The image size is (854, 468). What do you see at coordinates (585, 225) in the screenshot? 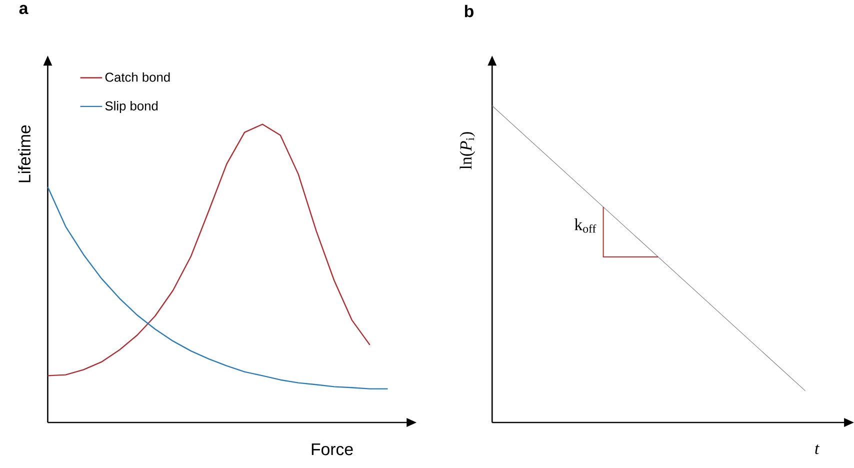
I see `annotation: k$_{off}$` at bounding box center [585, 225].